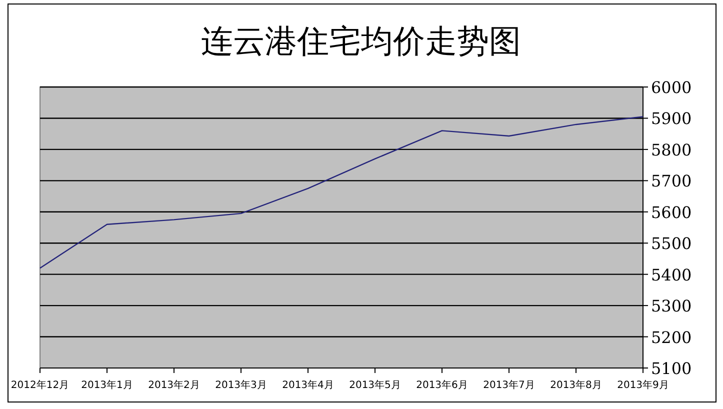  I want to click on x-tick-label: 2013年6月, so click(442, 385).